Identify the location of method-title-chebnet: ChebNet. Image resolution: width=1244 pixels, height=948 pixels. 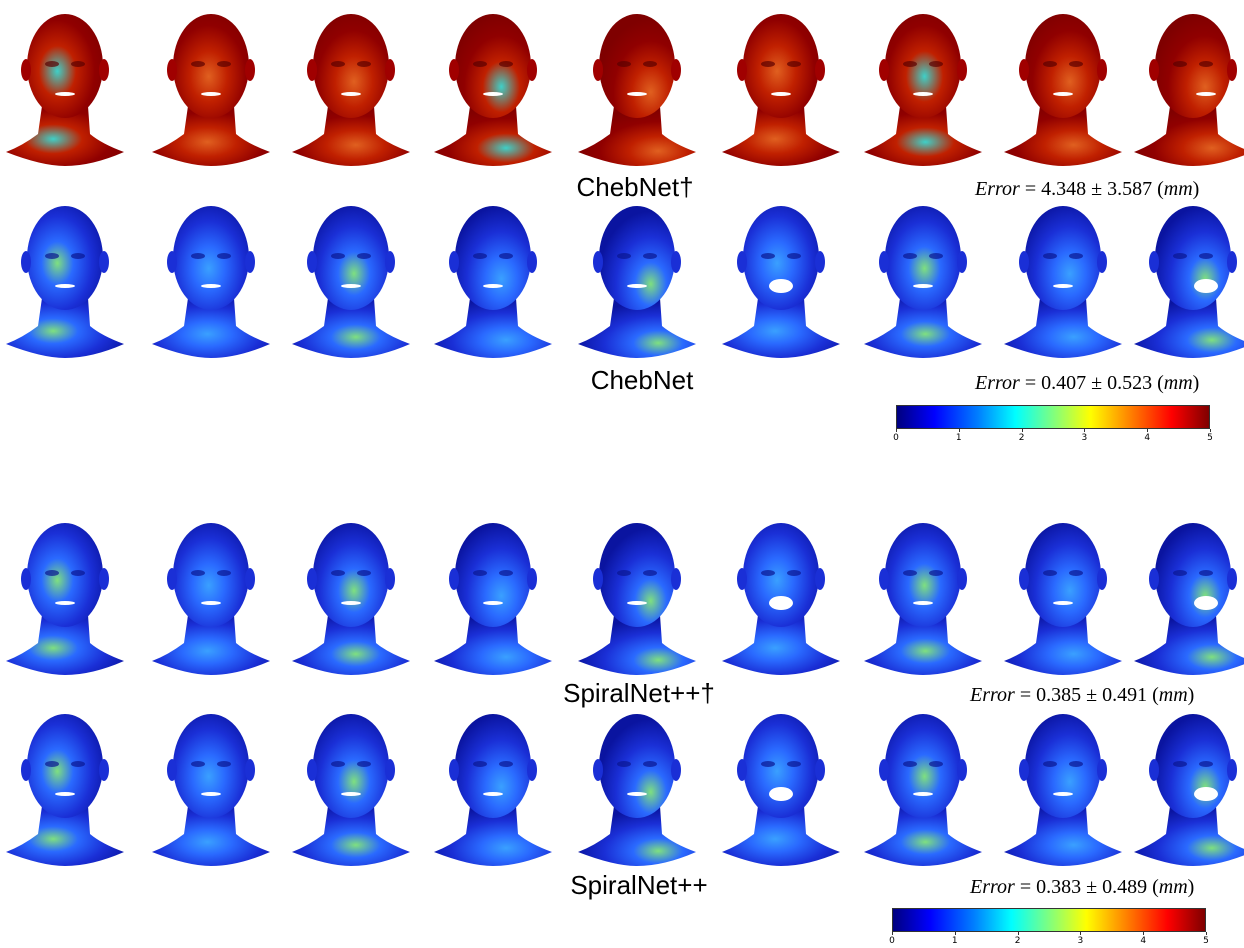
(642, 380).